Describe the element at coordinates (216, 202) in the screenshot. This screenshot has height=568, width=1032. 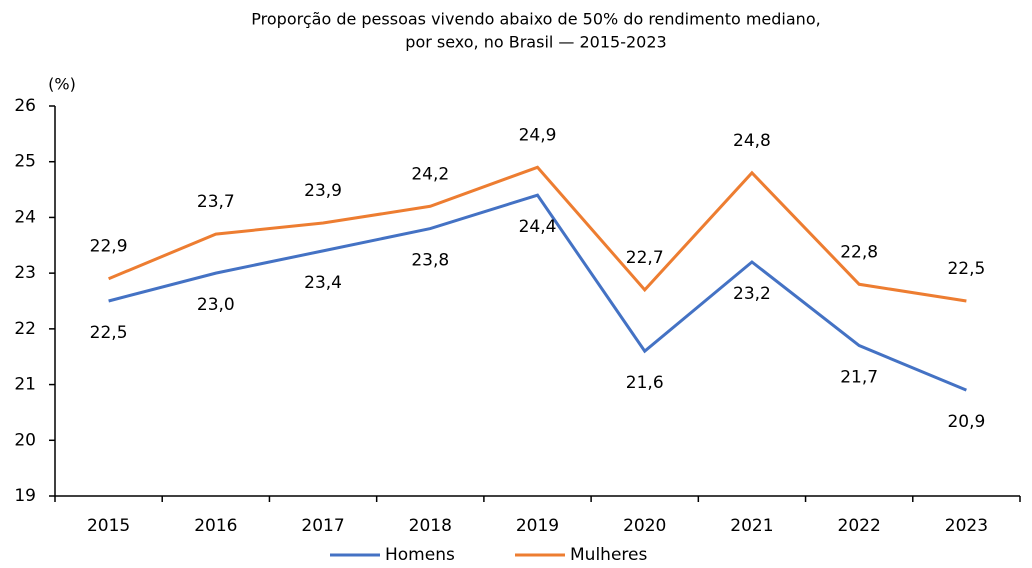
I see `data-label: 23,7` at that location.